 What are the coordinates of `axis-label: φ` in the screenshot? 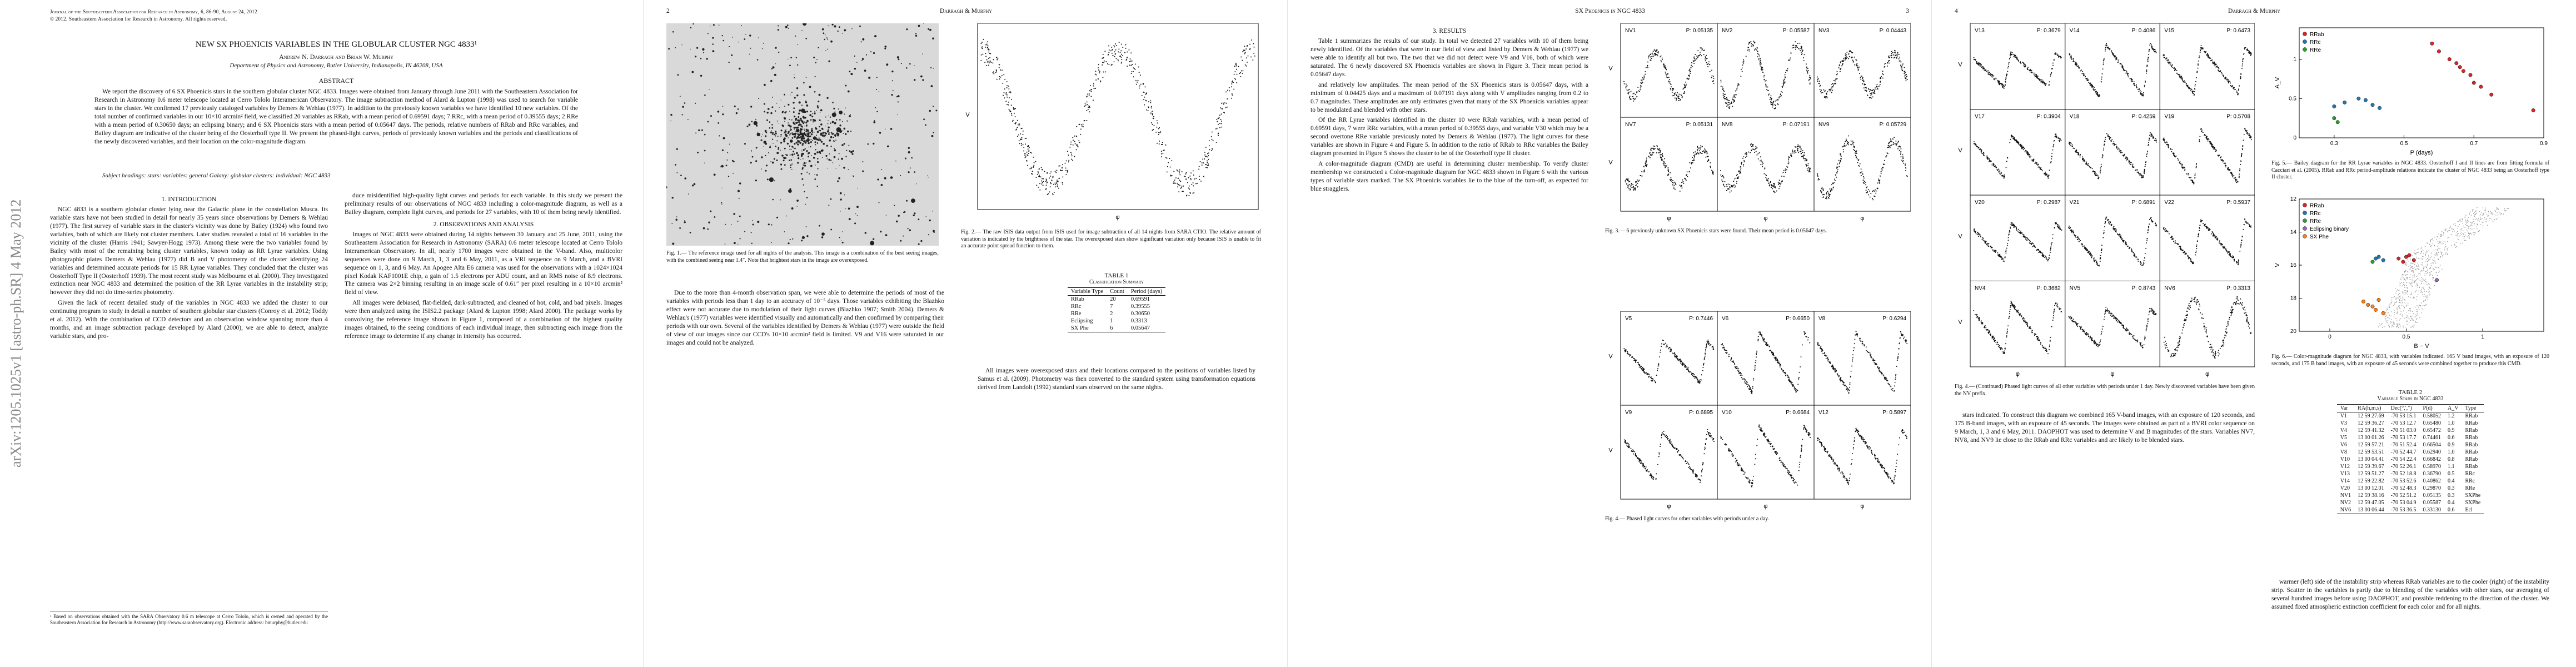 It's located at (2018, 374).